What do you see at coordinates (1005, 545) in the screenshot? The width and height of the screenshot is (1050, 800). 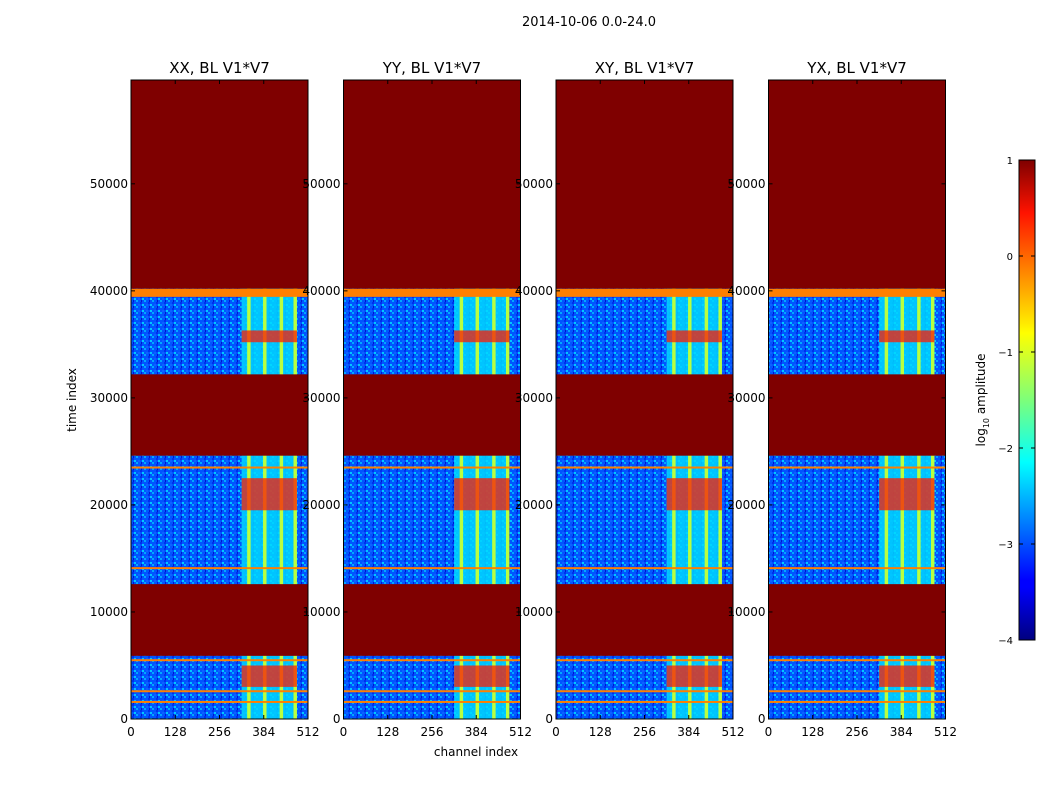 I see `colorbar-tick-label: −3` at bounding box center [1005, 545].